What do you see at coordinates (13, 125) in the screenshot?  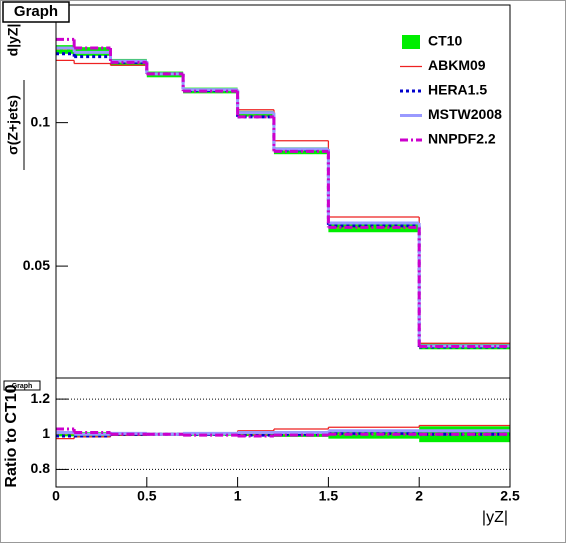 I see `y-axis-label: σ(Z+jets)` at bounding box center [13, 125].